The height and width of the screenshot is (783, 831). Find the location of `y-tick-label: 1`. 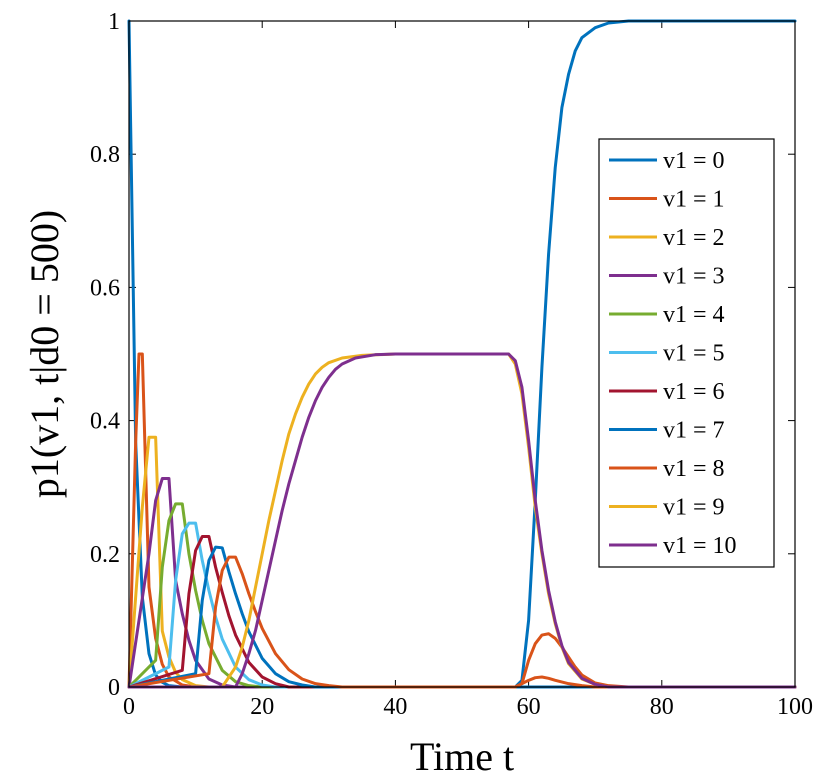

y-tick-label: 1 is located at coordinates (114, 22).